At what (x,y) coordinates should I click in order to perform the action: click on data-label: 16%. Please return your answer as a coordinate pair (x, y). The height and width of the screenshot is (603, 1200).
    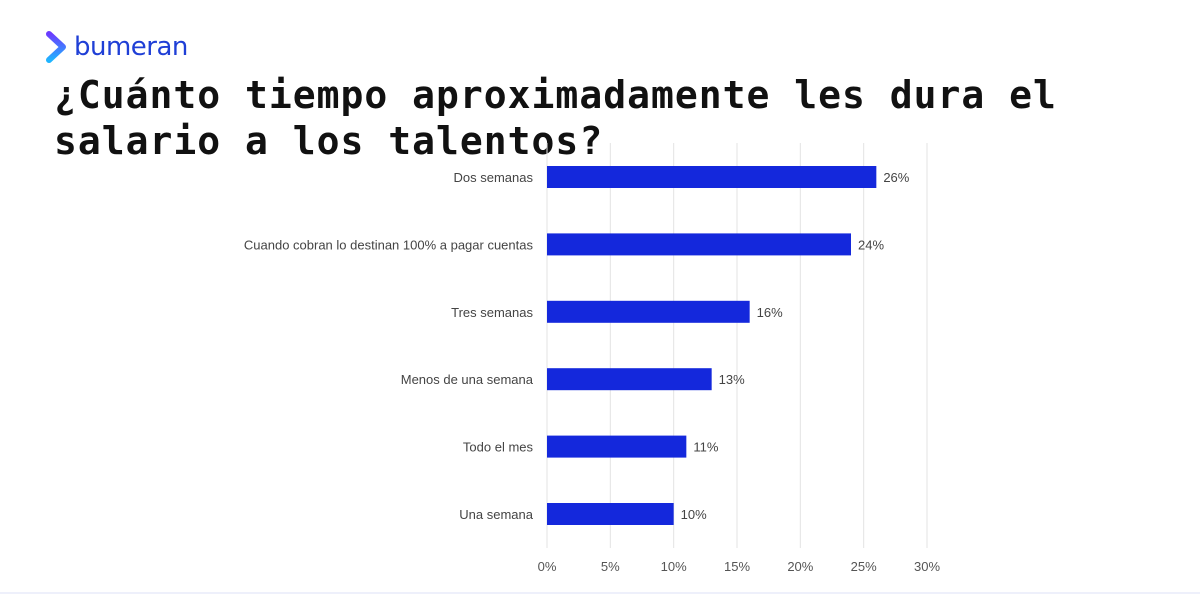
    Looking at the image, I should click on (770, 312).